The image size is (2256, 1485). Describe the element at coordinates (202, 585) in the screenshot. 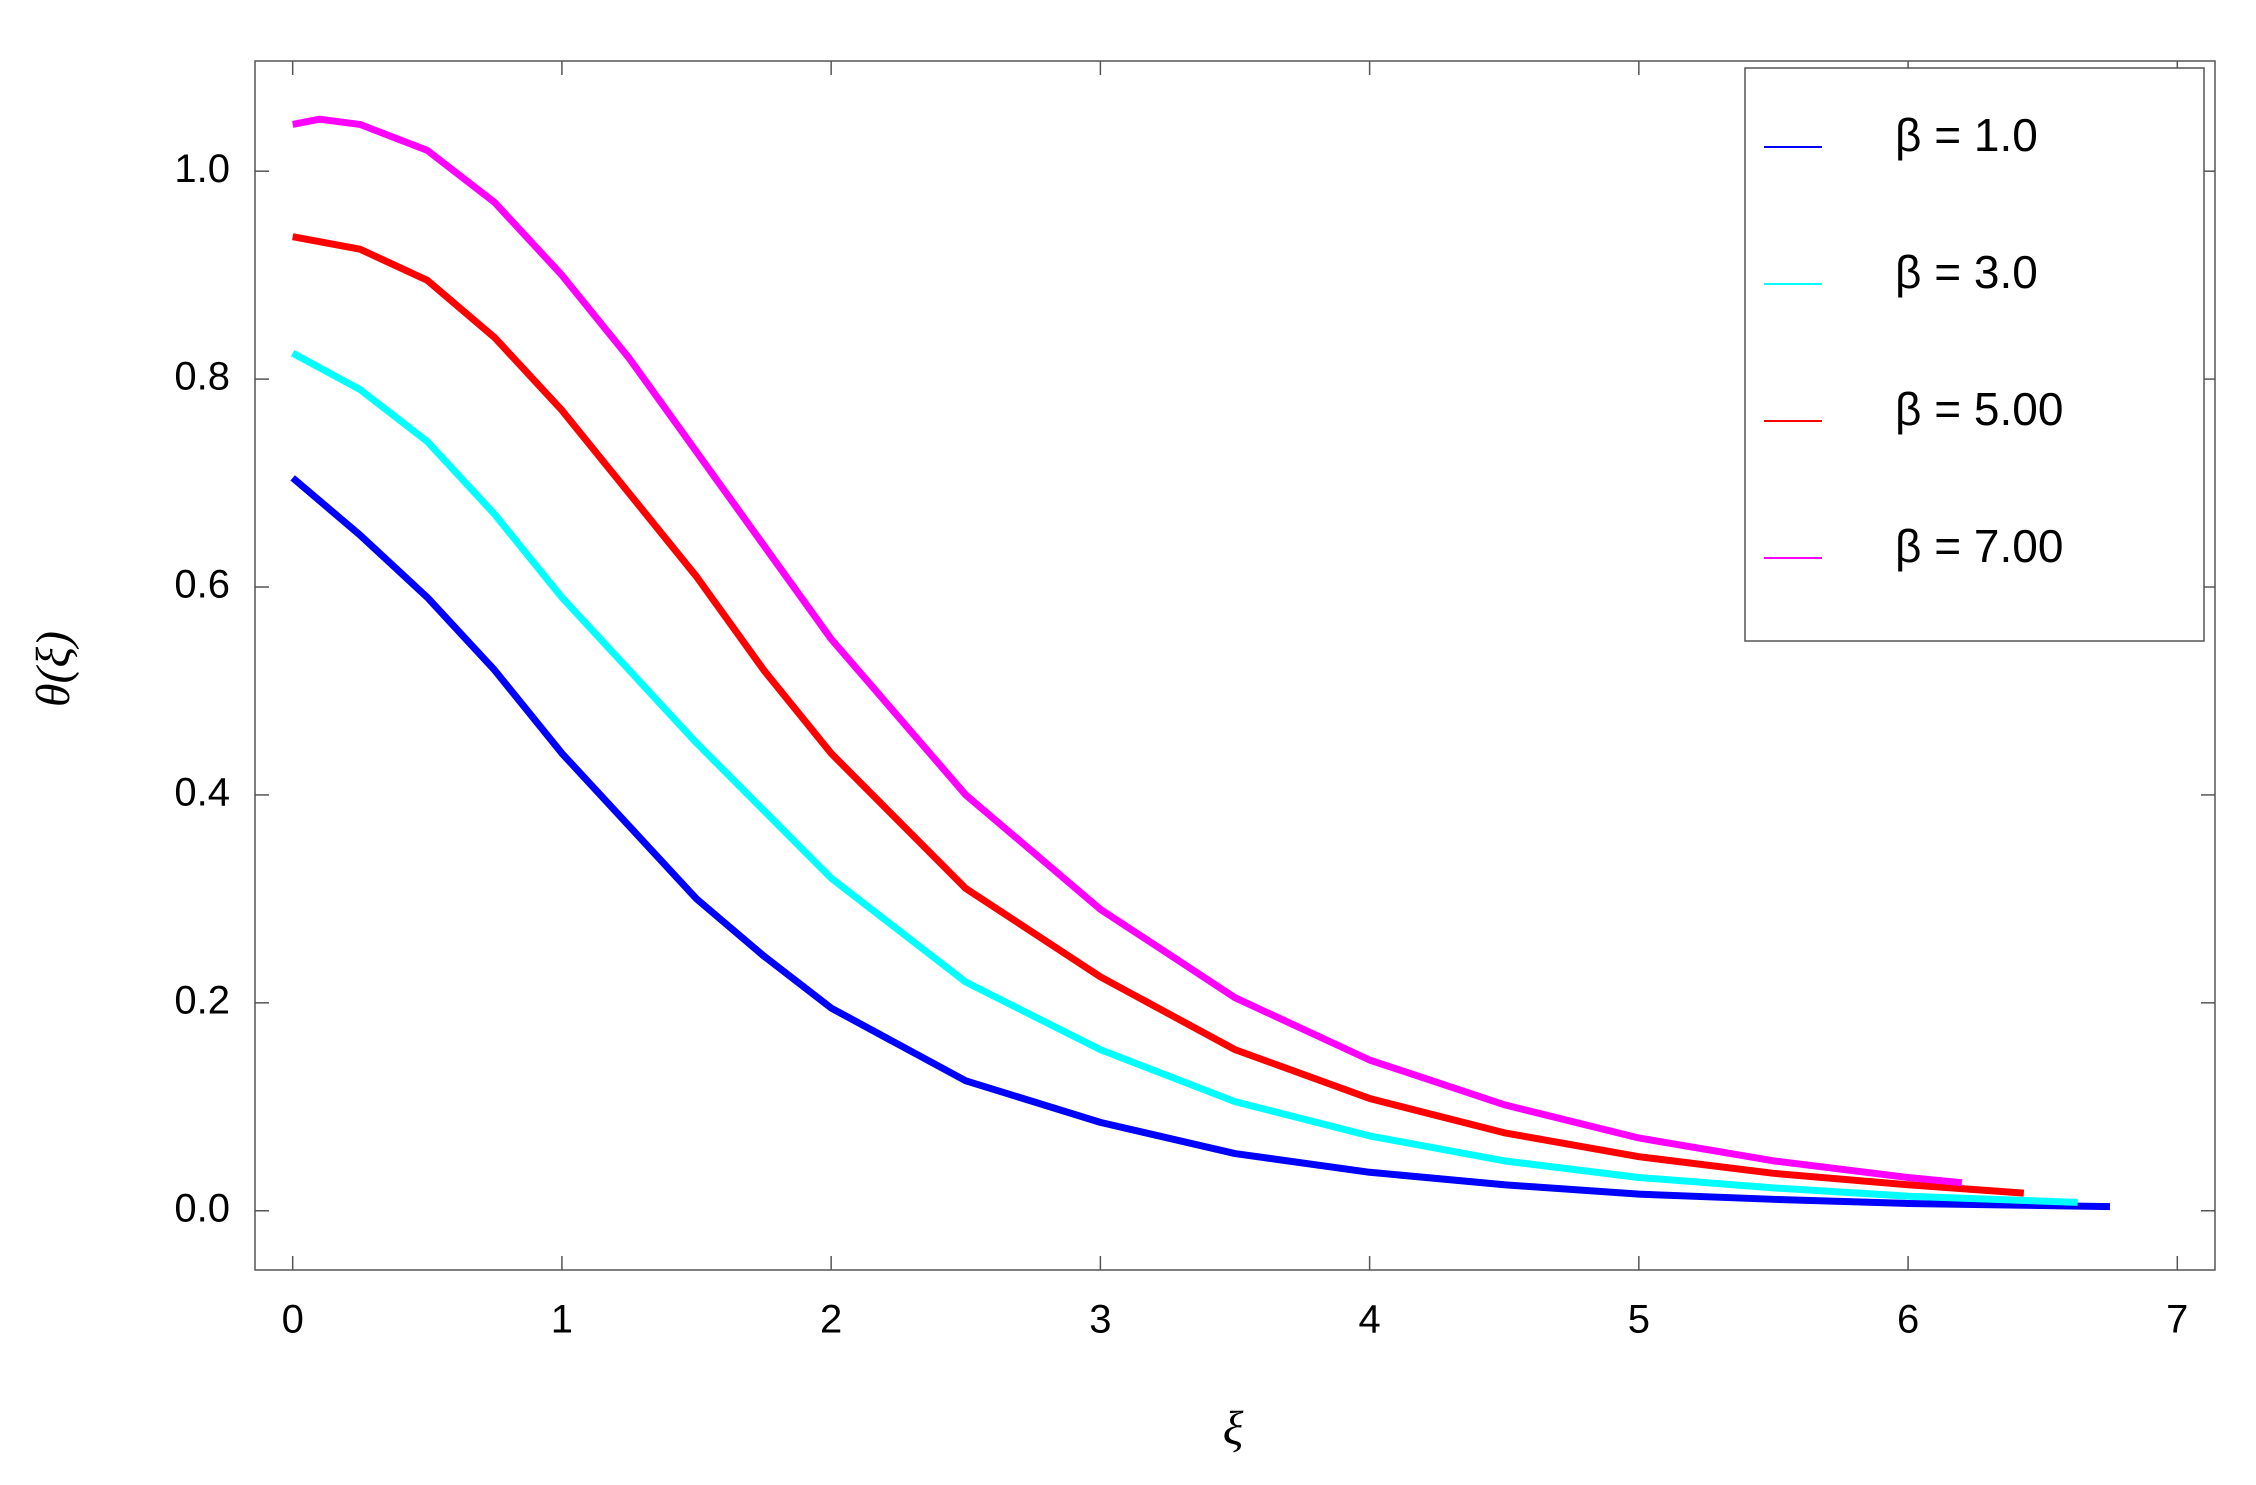

I see `y-tick-label: 0.6` at that location.